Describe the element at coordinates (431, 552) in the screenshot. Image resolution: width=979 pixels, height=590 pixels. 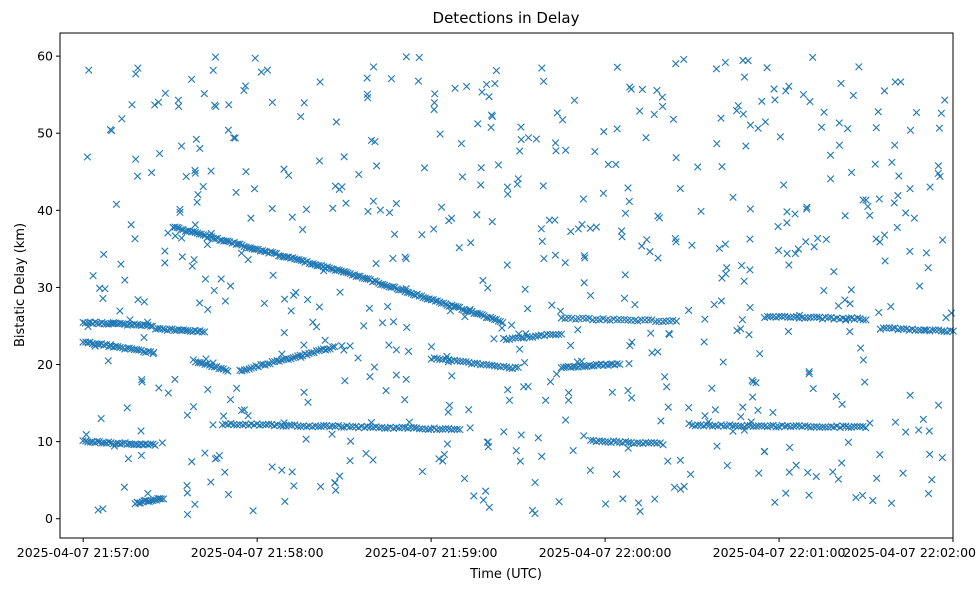
I see `x-tick-label: 2025-04-07 21:59:00` at that location.